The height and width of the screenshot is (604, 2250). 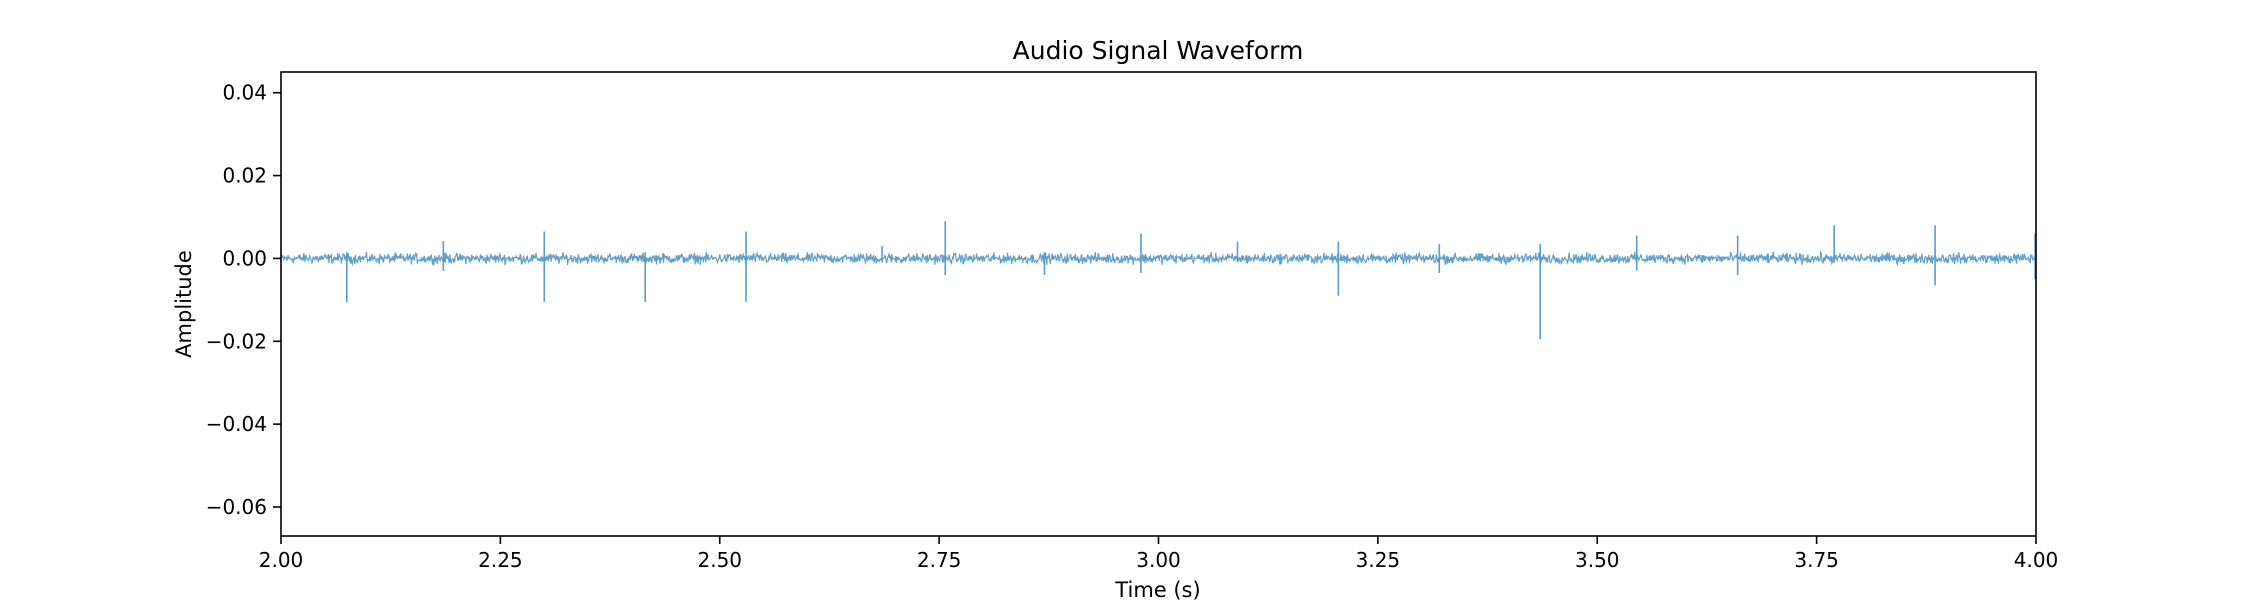 I want to click on y-tick-label: −0.04, so click(x=236, y=424).